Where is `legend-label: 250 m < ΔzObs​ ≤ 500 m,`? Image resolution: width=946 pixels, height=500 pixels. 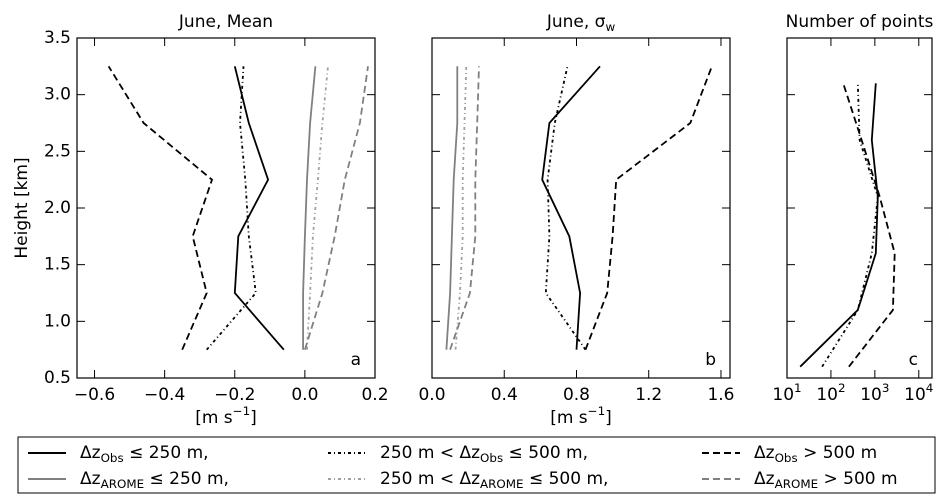 legend-label: 250 m < ΔzObs​ ≤ 500 m, is located at coordinates (484, 454).